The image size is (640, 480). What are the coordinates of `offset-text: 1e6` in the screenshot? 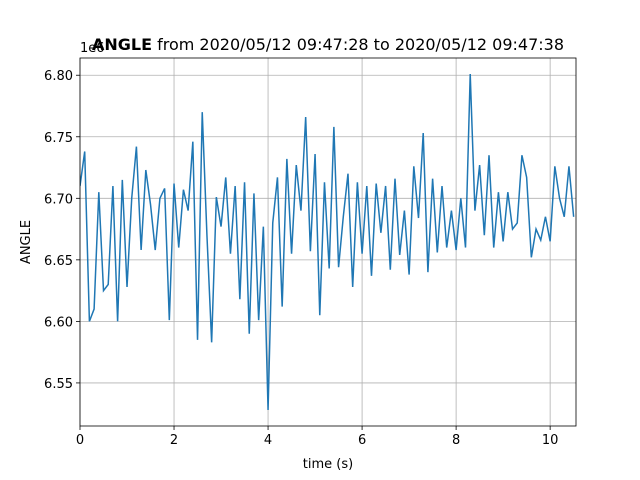 It's located at (92, 48).